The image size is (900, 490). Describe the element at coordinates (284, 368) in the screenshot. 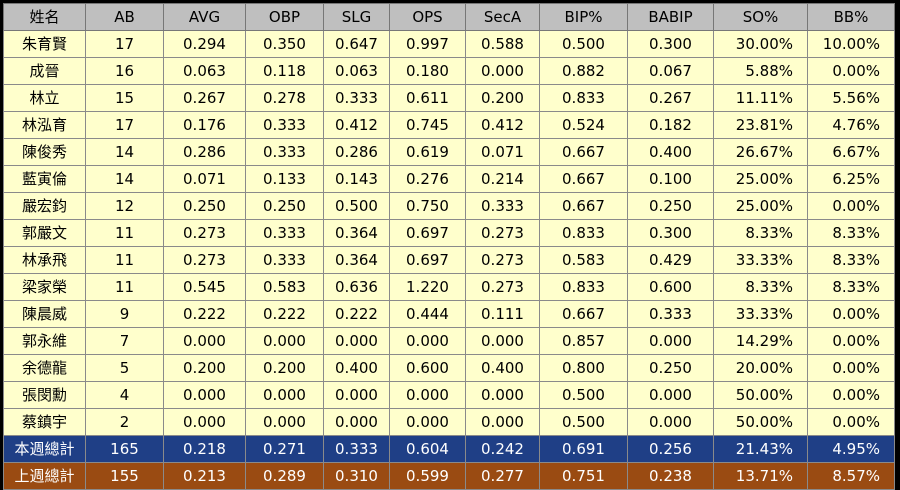

I see `stat-cell: 0.200` at that location.